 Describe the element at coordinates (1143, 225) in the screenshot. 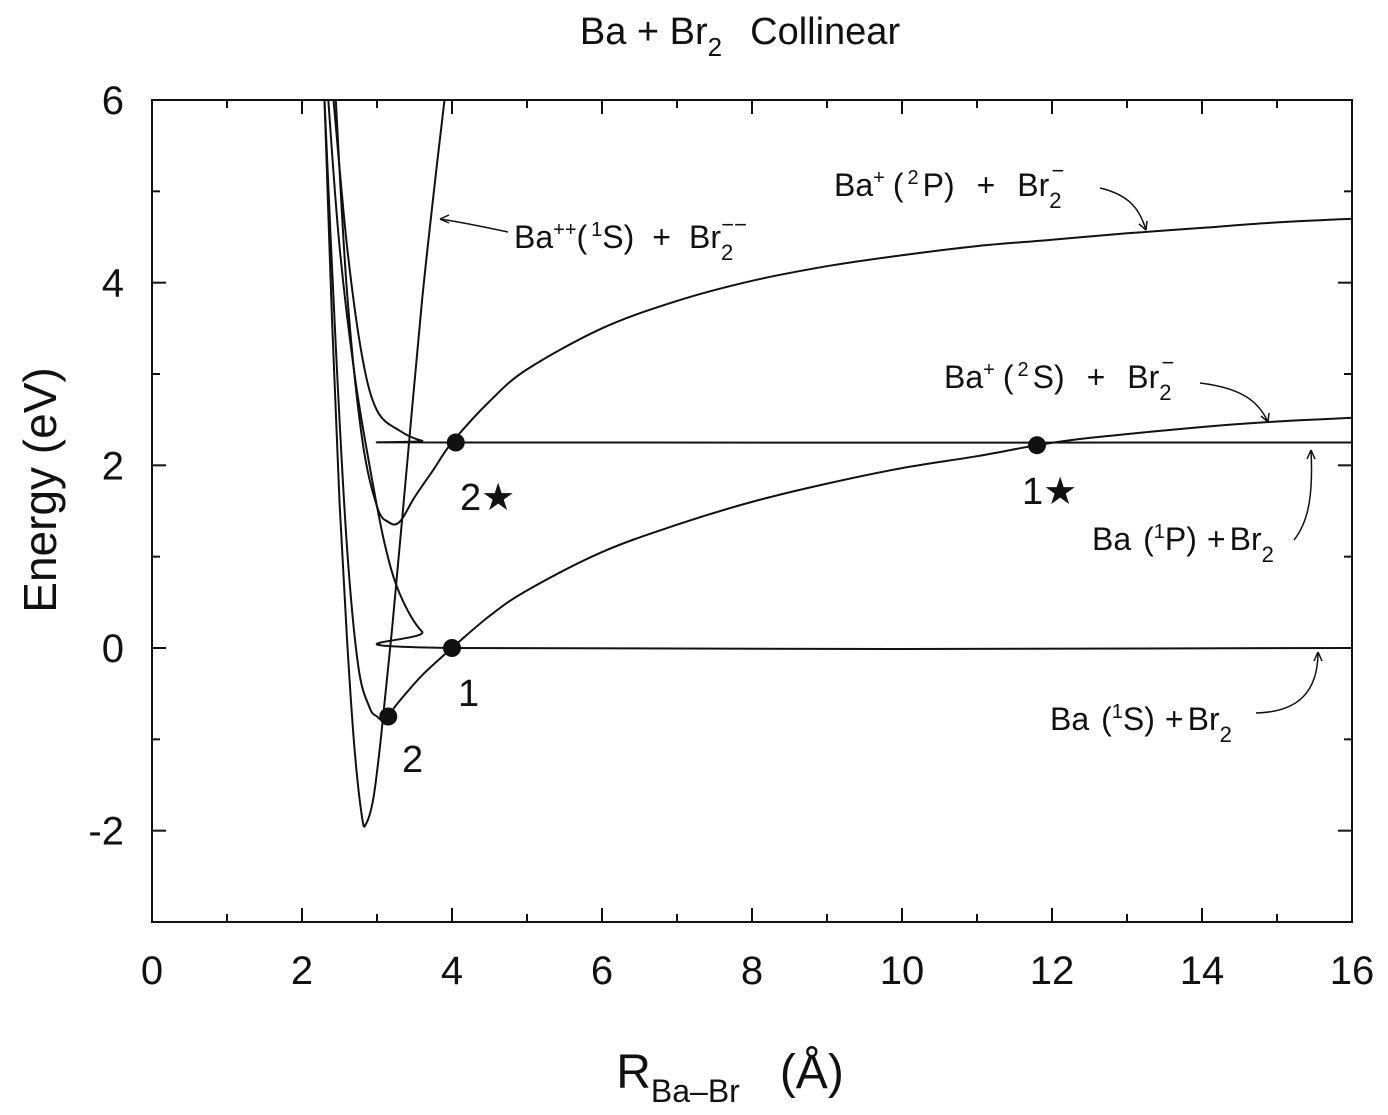

I see `arrowhead-ba-2p` at that location.